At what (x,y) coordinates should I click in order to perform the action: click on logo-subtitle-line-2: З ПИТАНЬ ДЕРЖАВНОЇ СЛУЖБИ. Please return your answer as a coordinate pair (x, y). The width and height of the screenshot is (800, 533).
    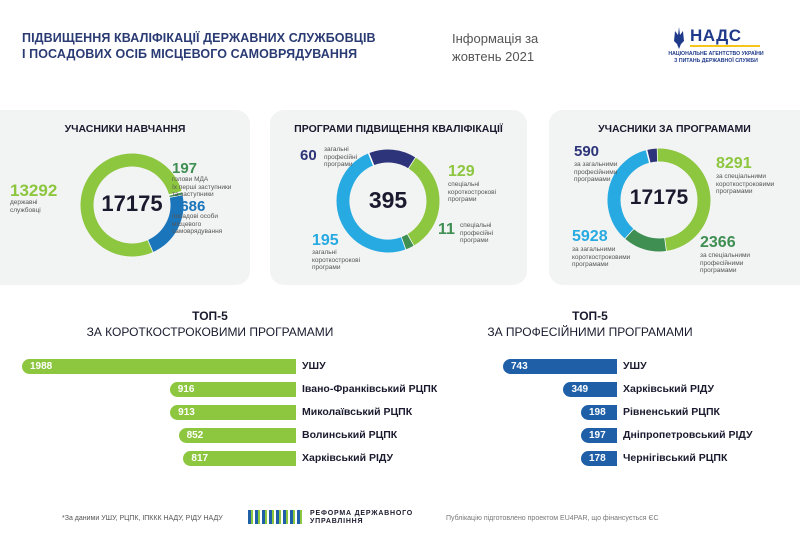
    Looking at the image, I should click on (716, 60).